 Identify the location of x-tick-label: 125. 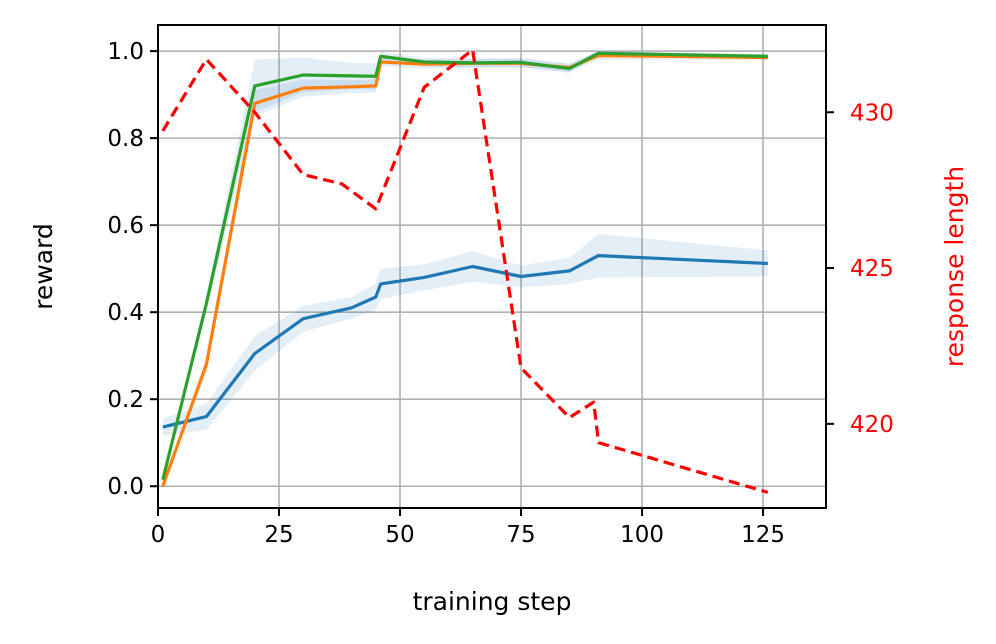
(763, 535).